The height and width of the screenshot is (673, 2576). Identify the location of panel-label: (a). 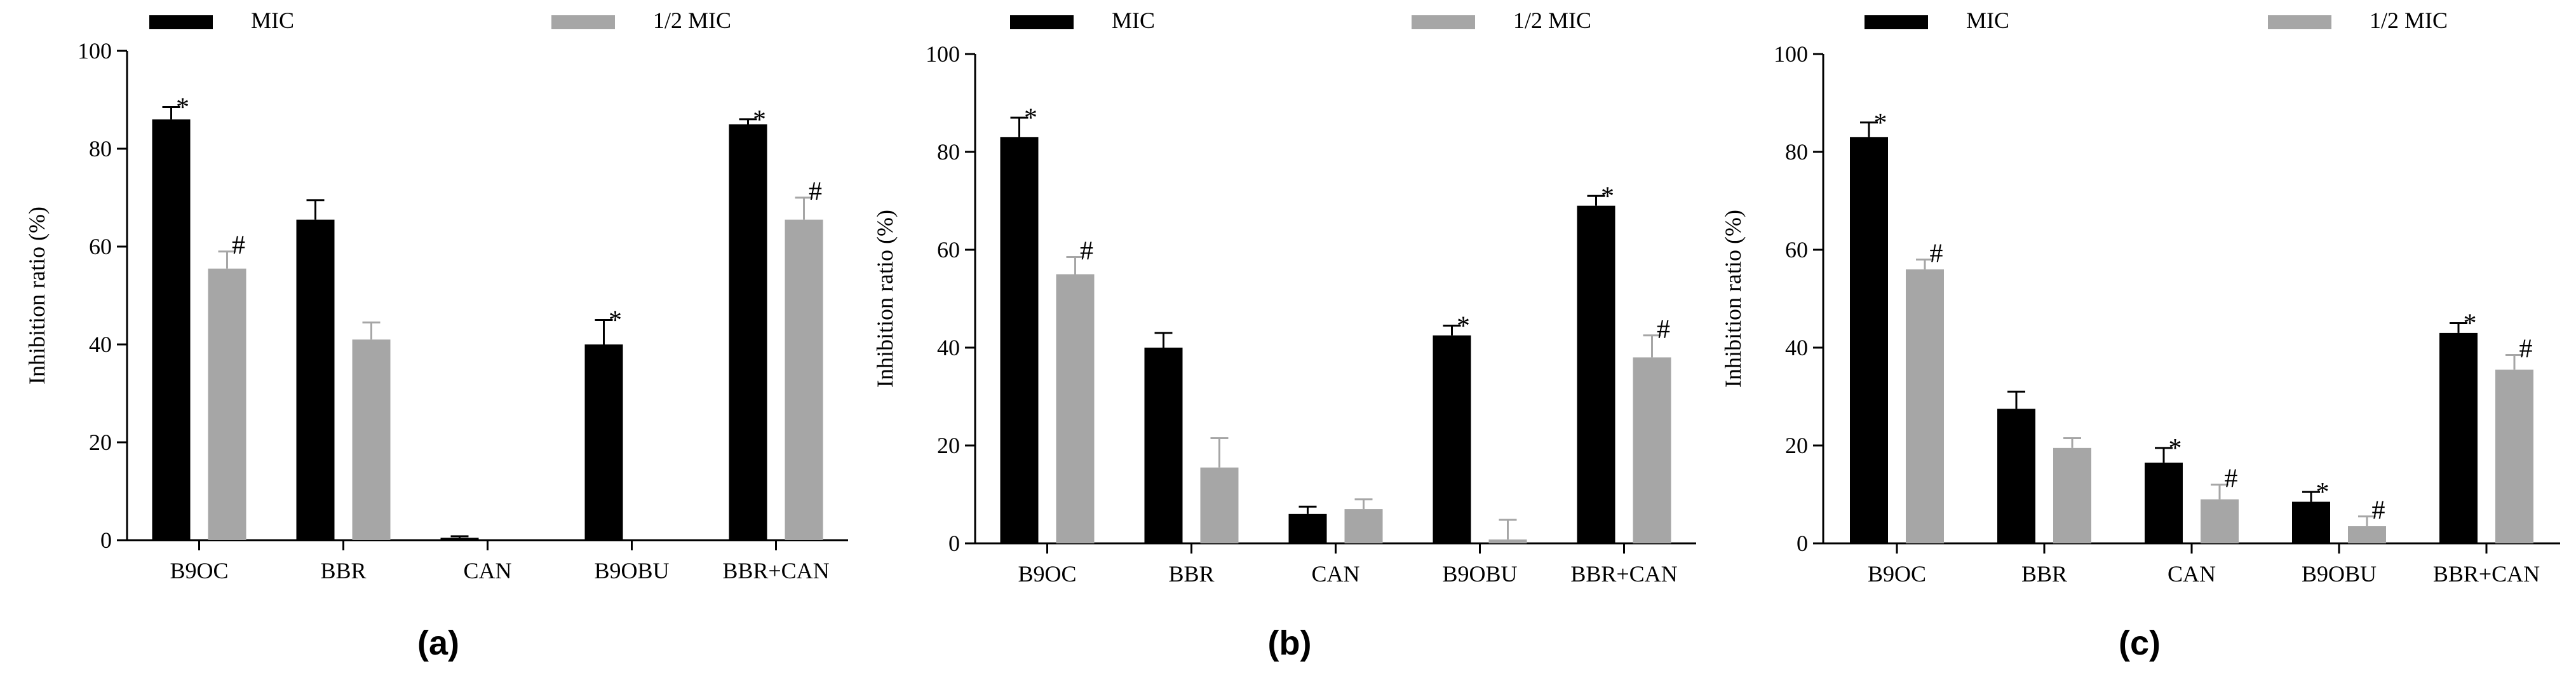
(438, 643).